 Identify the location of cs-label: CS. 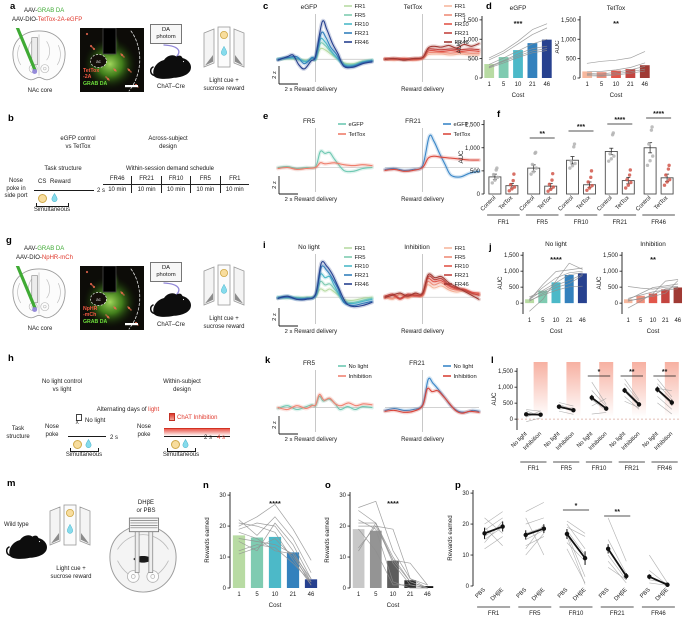
(42, 182).